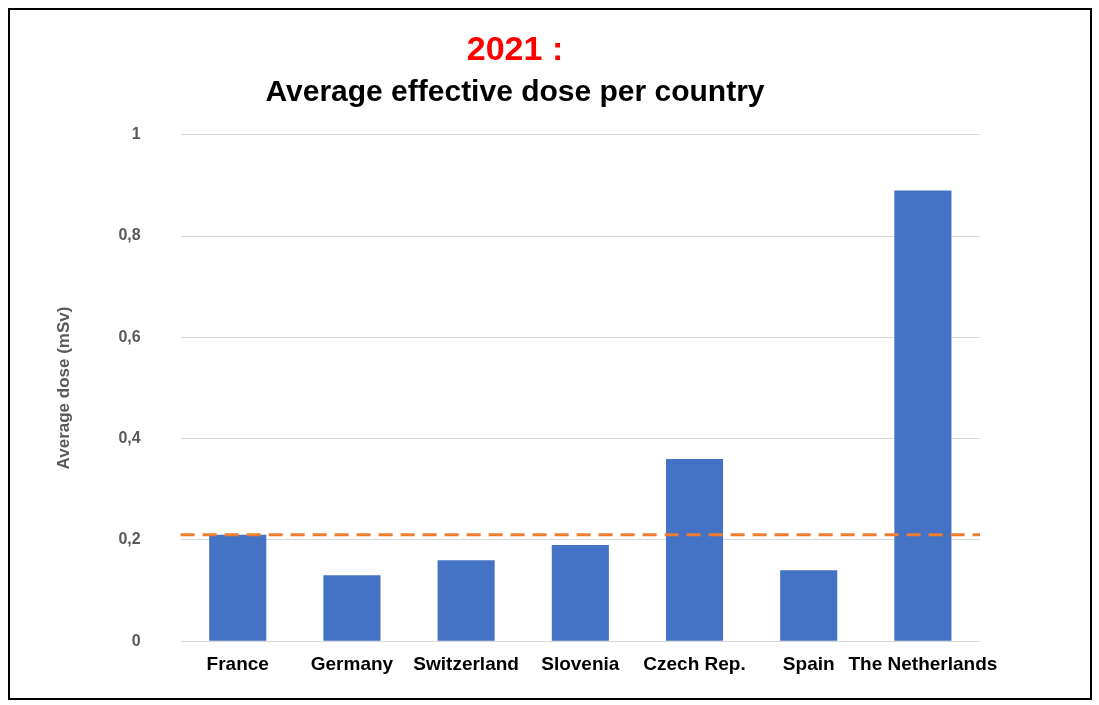 This screenshot has width=1099, height=705. Describe the element at coordinates (580, 663) in the screenshot. I see `x-tick-label: Slovenia` at that location.